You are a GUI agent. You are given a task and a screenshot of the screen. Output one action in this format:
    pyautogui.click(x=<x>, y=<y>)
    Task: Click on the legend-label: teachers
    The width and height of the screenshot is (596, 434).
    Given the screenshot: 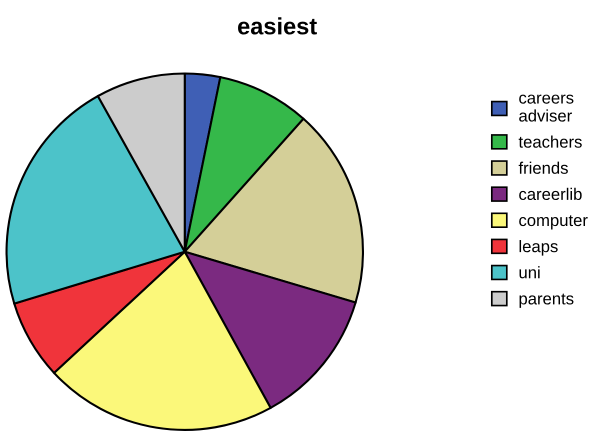 What is the action you would take?
    pyautogui.click(x=550, y=142)
    